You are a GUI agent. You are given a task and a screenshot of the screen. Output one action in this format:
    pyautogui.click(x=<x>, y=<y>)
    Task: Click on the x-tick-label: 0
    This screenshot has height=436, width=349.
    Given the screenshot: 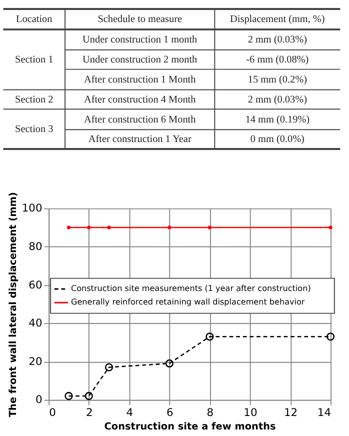 What is the action you would take?
    pyautogui.click(x=52, y=412)
    